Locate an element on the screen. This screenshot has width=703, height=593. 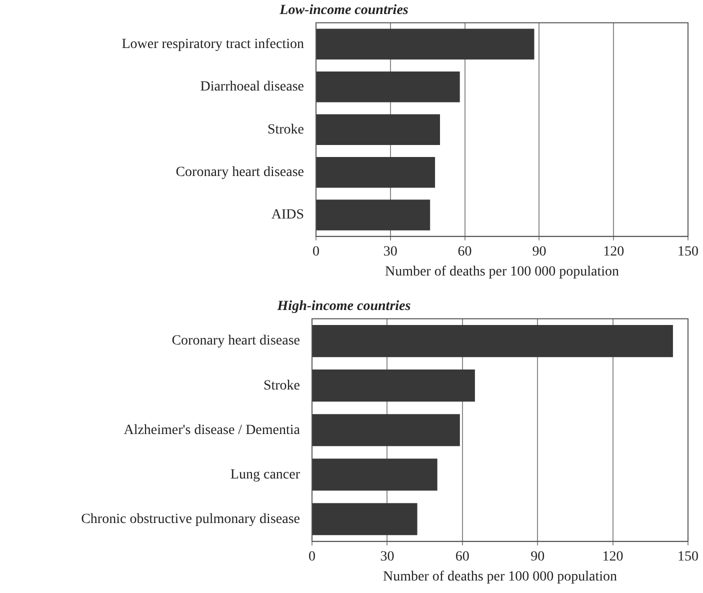
y-tick-label: AIDS is located at coordinates (287, 215).